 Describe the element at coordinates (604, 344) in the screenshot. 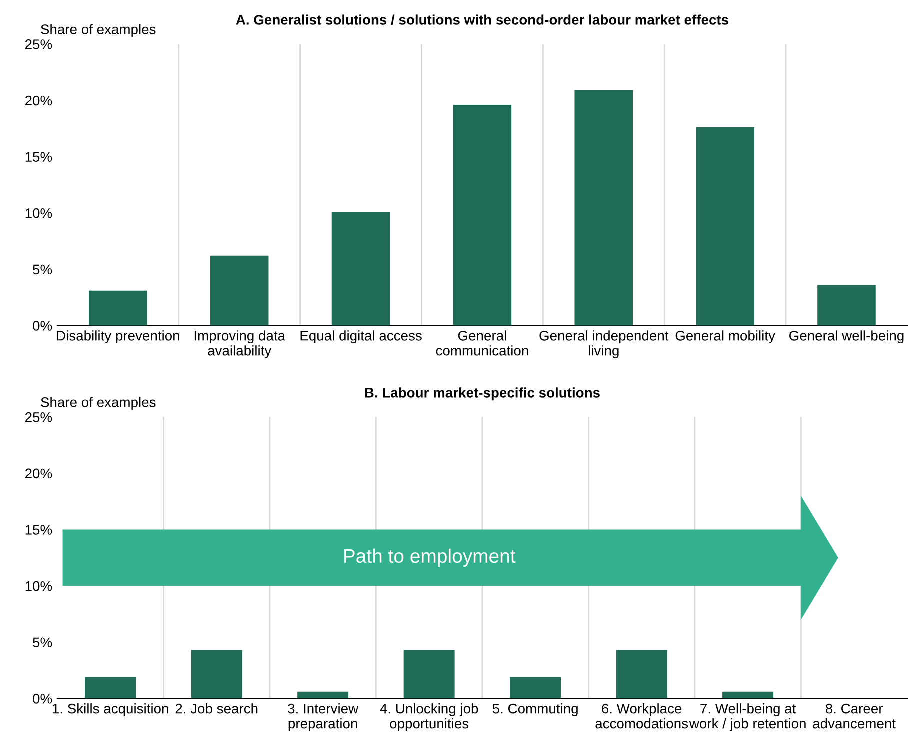

I see `x-tick-label: General independent living` at that location.